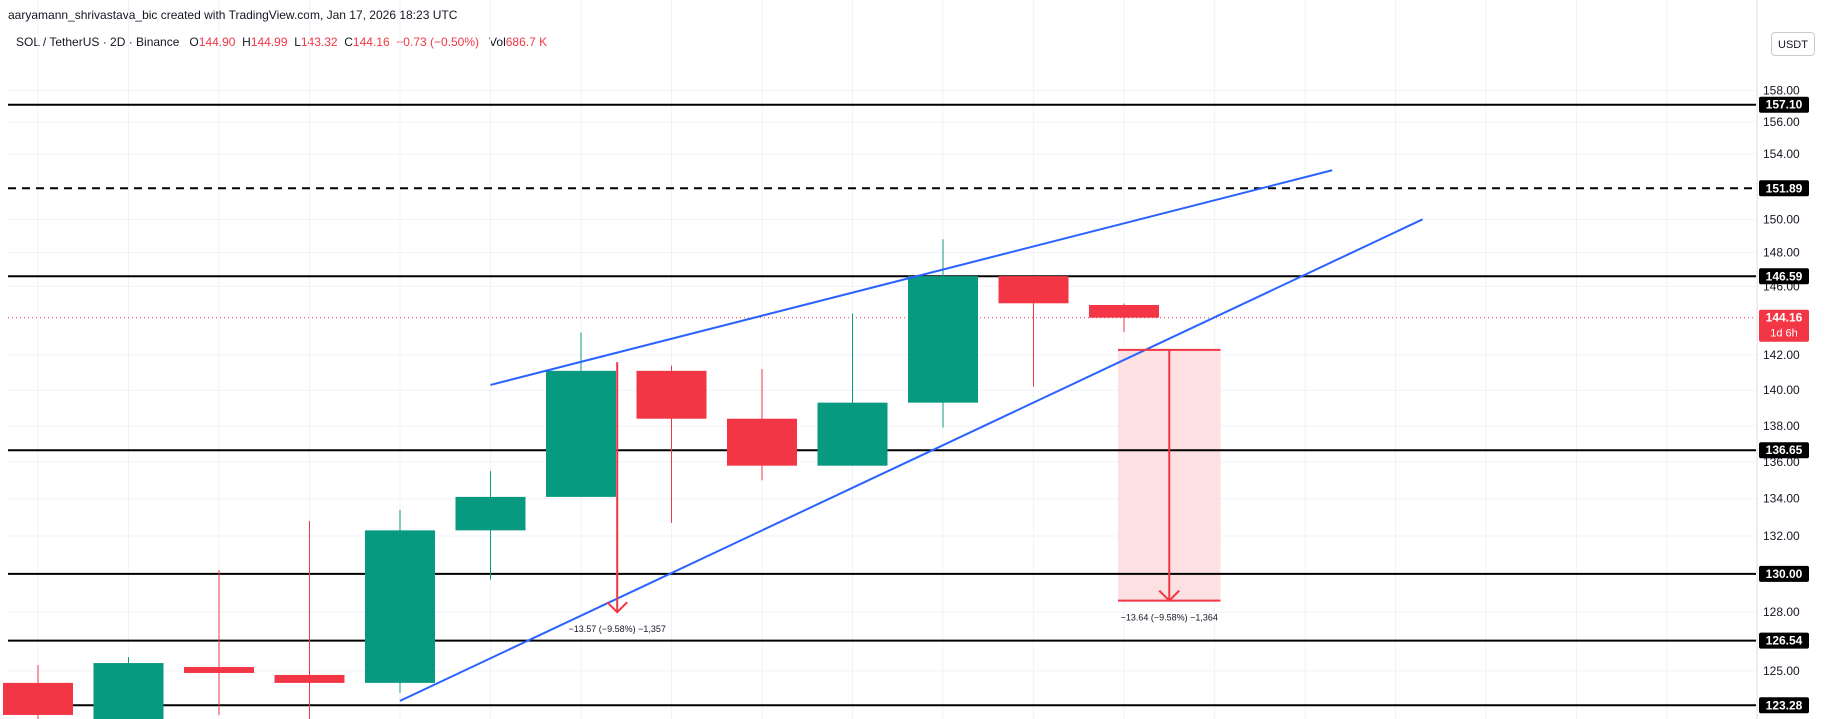 This screenshot has width=1825, height=719. Describe the element at coordinates (1781, 536) in the screenshot. I see `y-tick-label: 132.00` at that location.